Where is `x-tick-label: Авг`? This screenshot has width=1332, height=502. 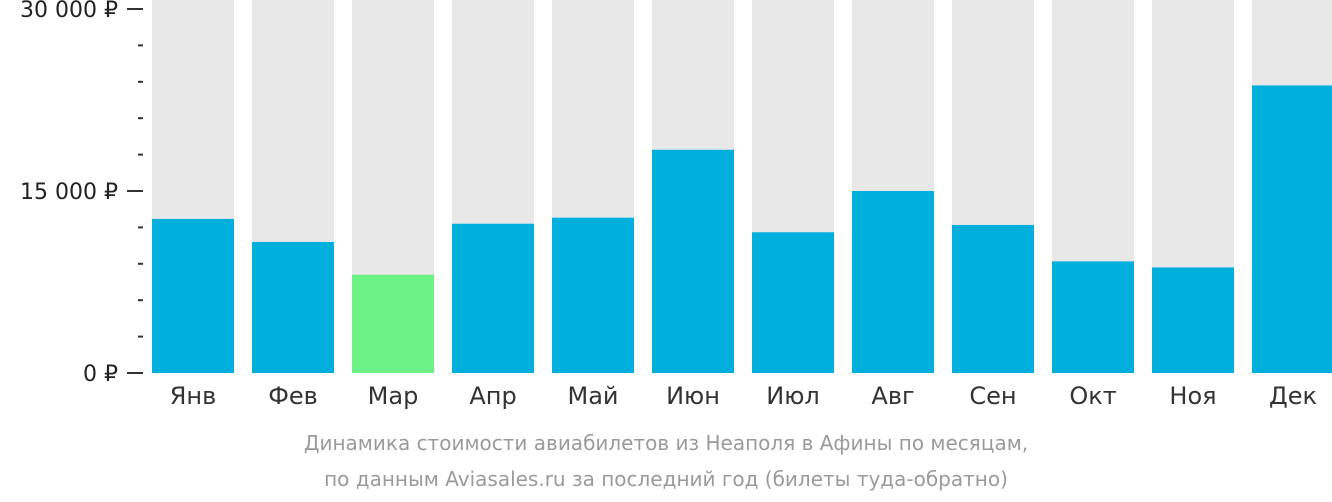 x-tick-label: Авг is located at coordinates (892, 396).